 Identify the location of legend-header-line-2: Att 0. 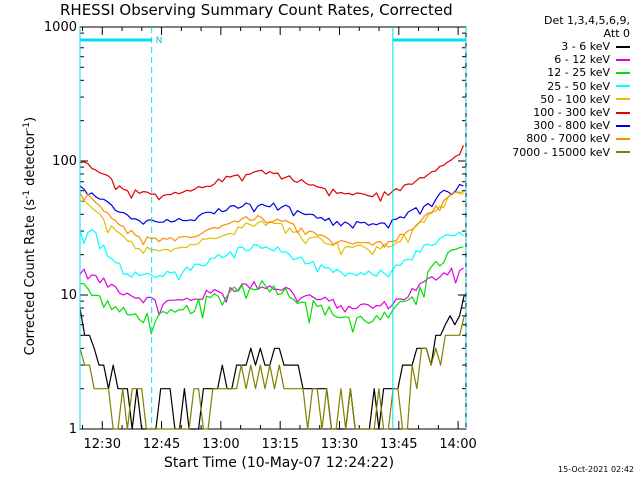
(616, 33).